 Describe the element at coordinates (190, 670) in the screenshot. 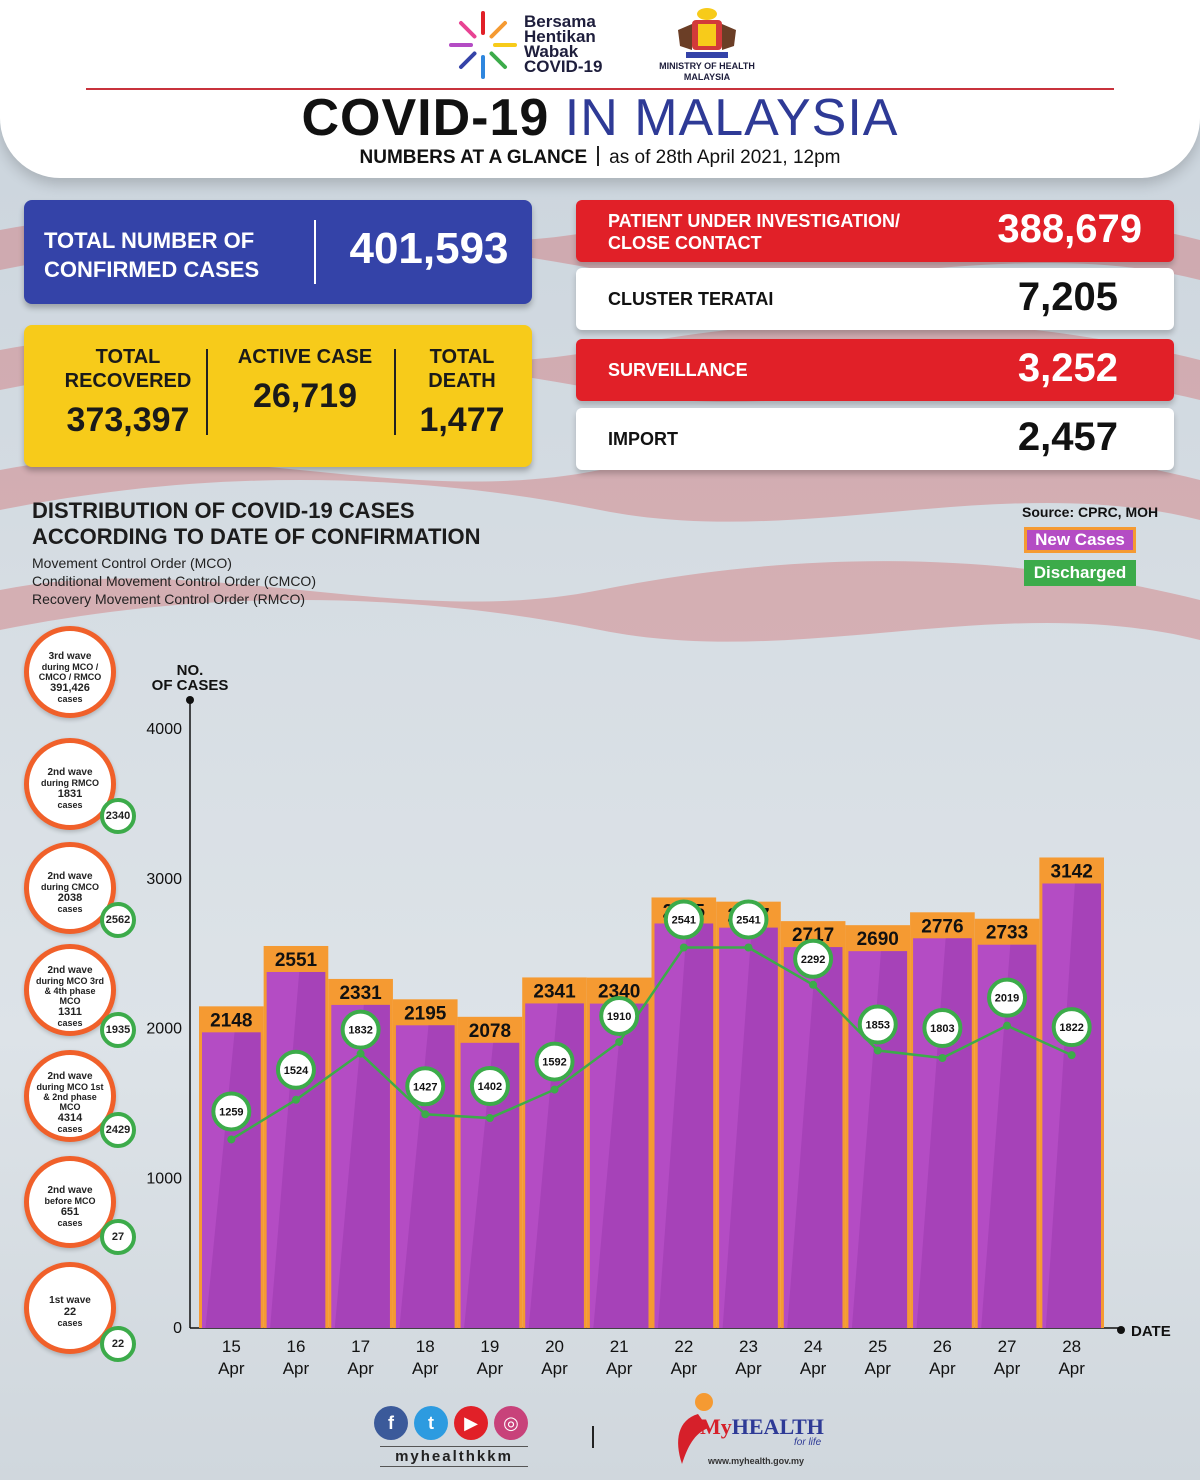

I see `y-axis-title: NO.` at that location.